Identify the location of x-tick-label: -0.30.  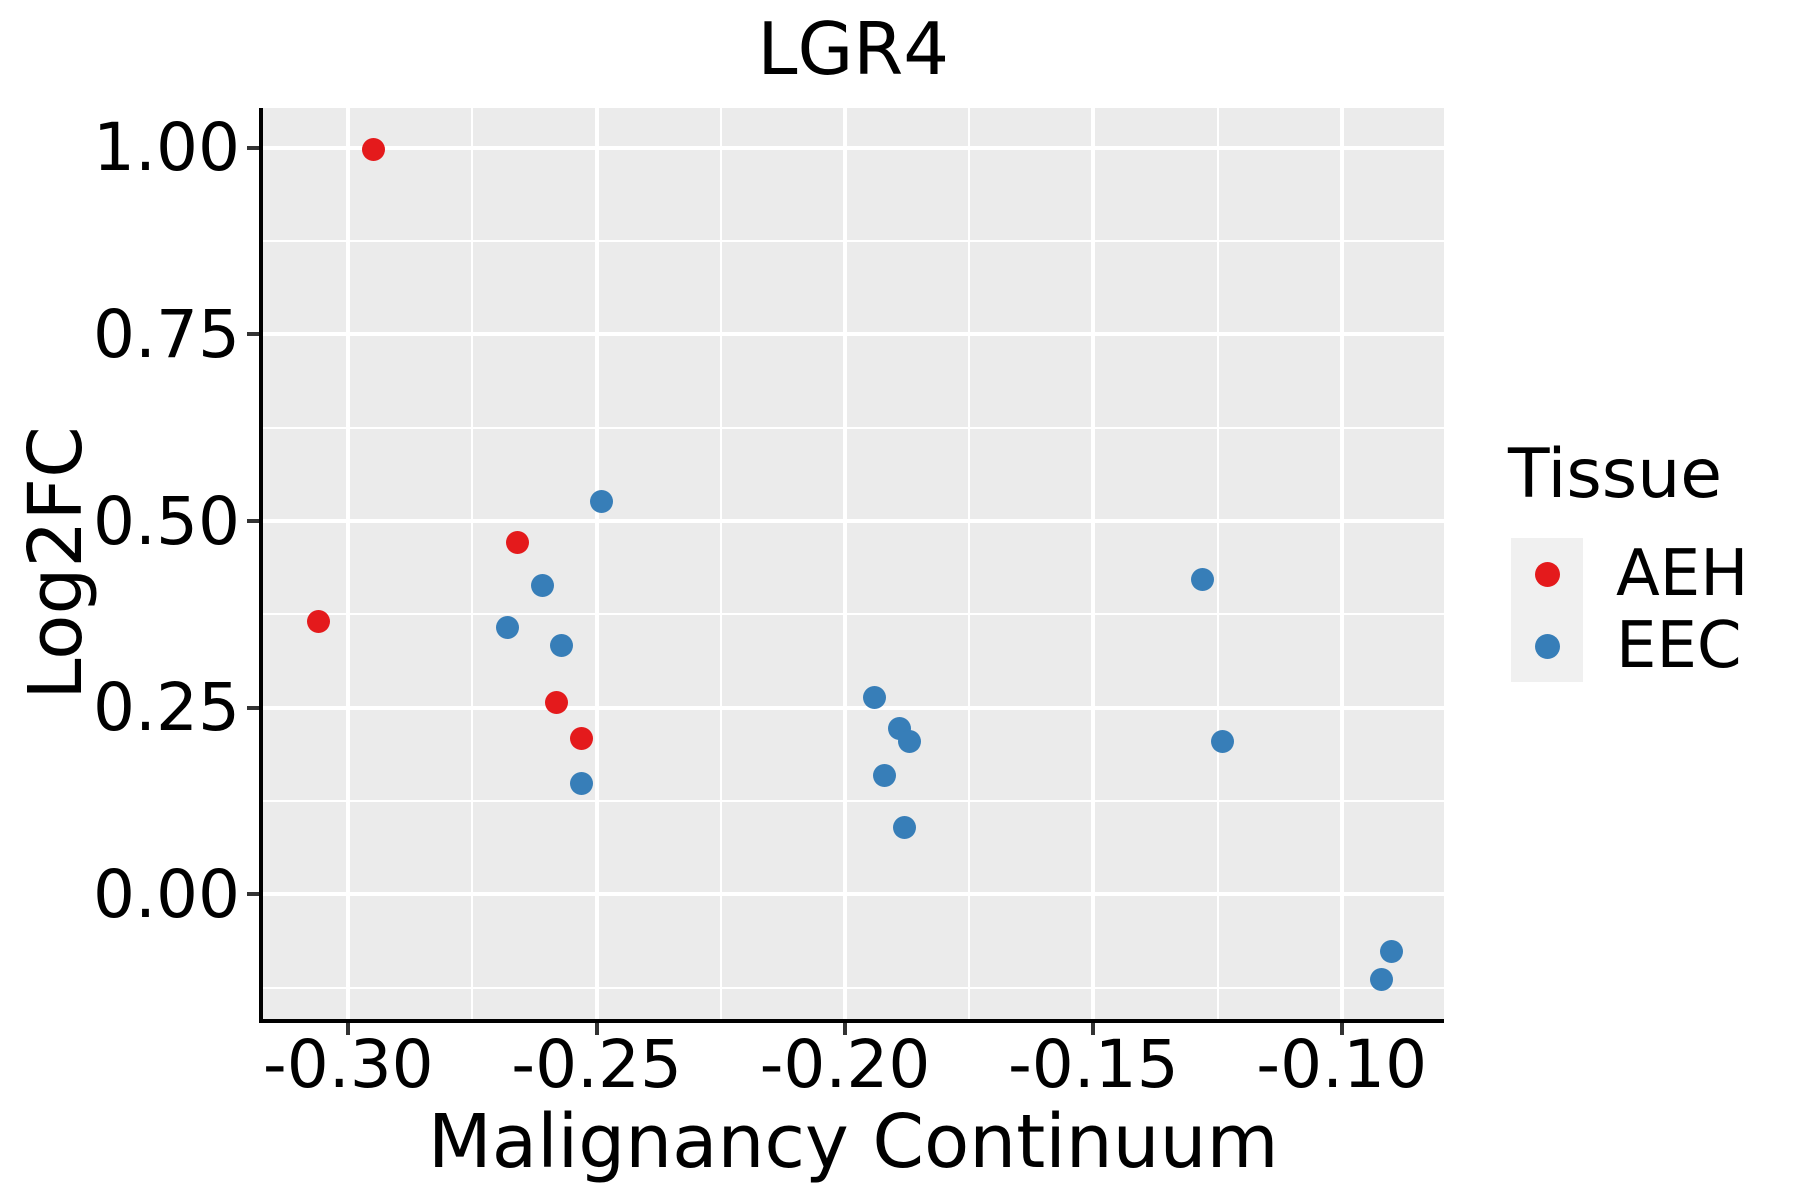
(348, 1064).